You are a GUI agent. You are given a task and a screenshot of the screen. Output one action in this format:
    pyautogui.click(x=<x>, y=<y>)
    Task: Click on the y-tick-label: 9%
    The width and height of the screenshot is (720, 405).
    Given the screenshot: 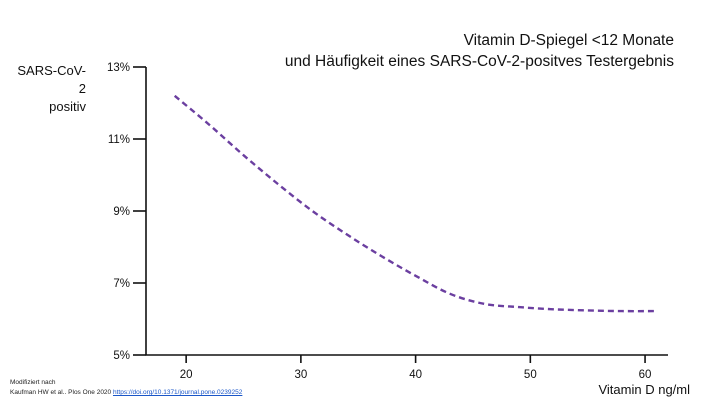 What is the action you would take?
    pyautogui.click(x=121, y=212)
    